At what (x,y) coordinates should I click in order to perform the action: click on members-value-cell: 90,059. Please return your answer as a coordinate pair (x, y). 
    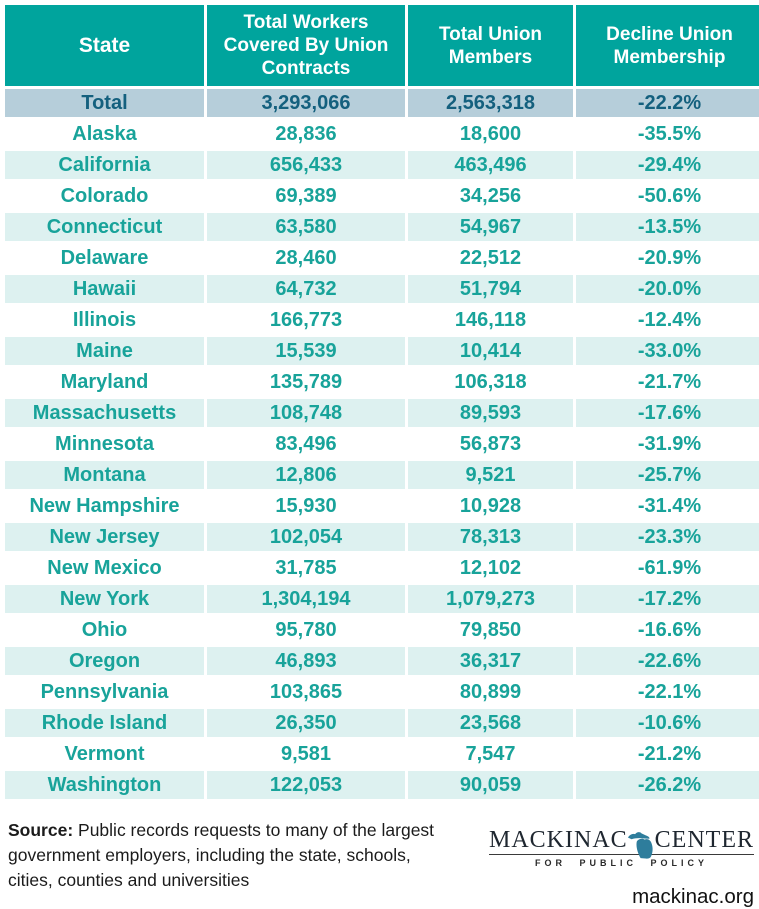
    Looking at the image, I should click on (490, 785).